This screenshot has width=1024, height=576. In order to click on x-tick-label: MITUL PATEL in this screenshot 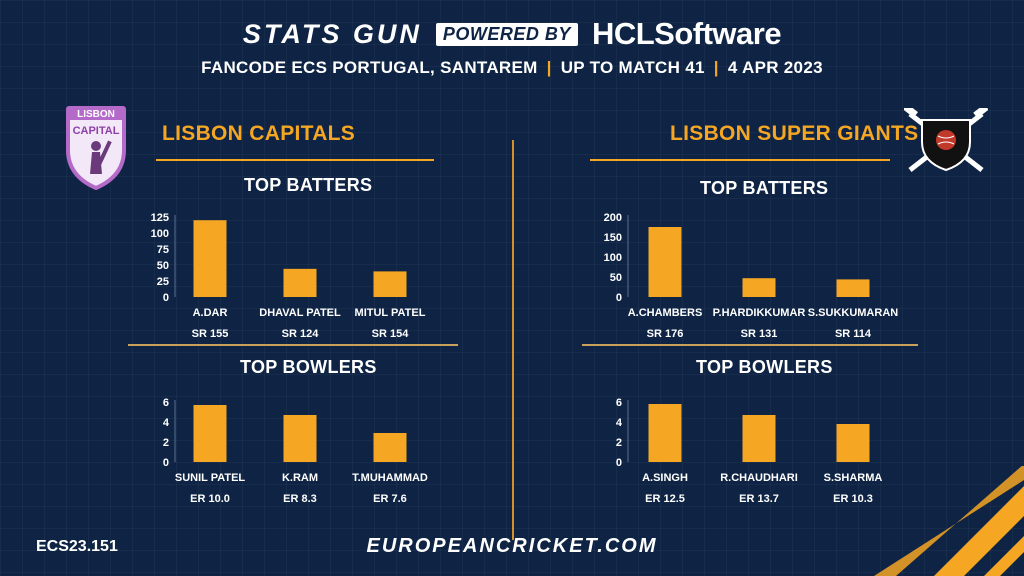, I will do `click(390, 313)`.